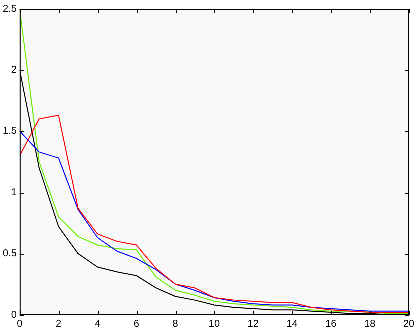 This screenshot has width=419, height=333. Describe the element at coordinates (10, 254) in the screenshot. I see `y-tick-label: 0.5` at that location.